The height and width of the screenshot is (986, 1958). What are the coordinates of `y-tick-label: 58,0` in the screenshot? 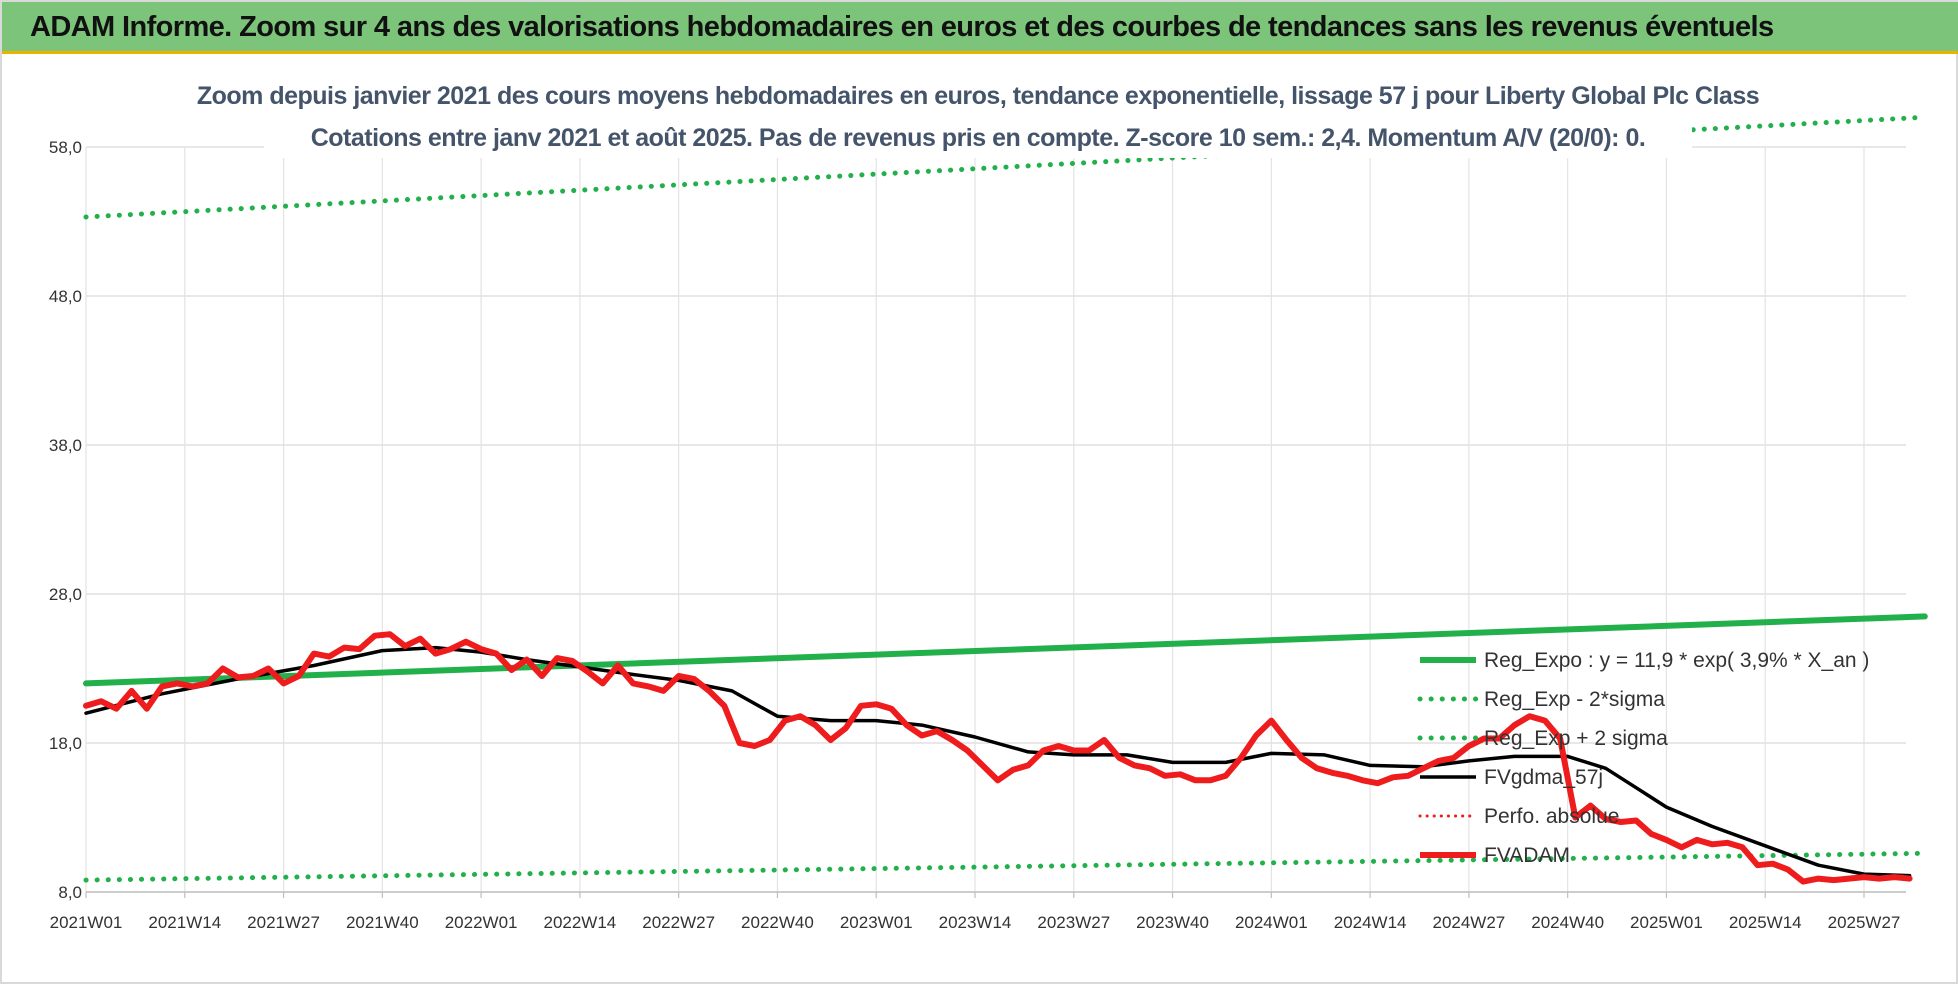 It's located at (65, 147).